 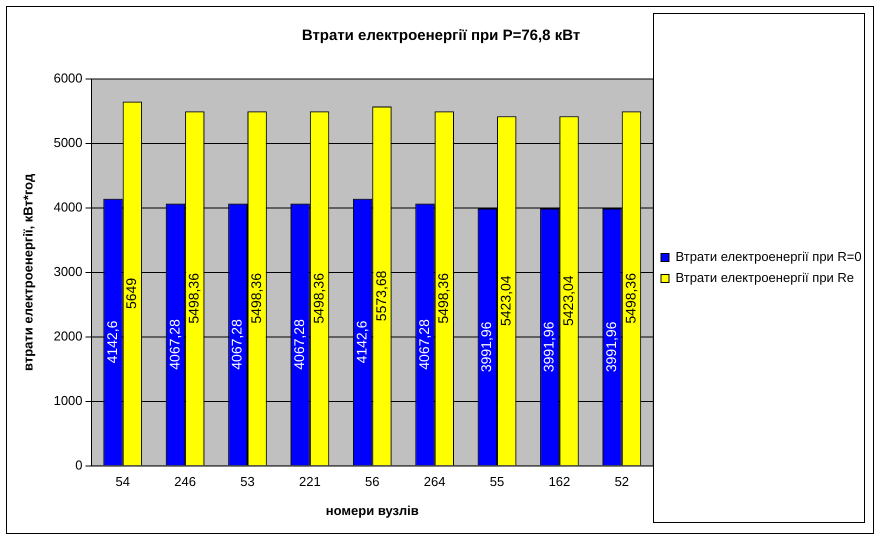 I want to click on y-tick-label: 1000, so click(x=68, y=400).